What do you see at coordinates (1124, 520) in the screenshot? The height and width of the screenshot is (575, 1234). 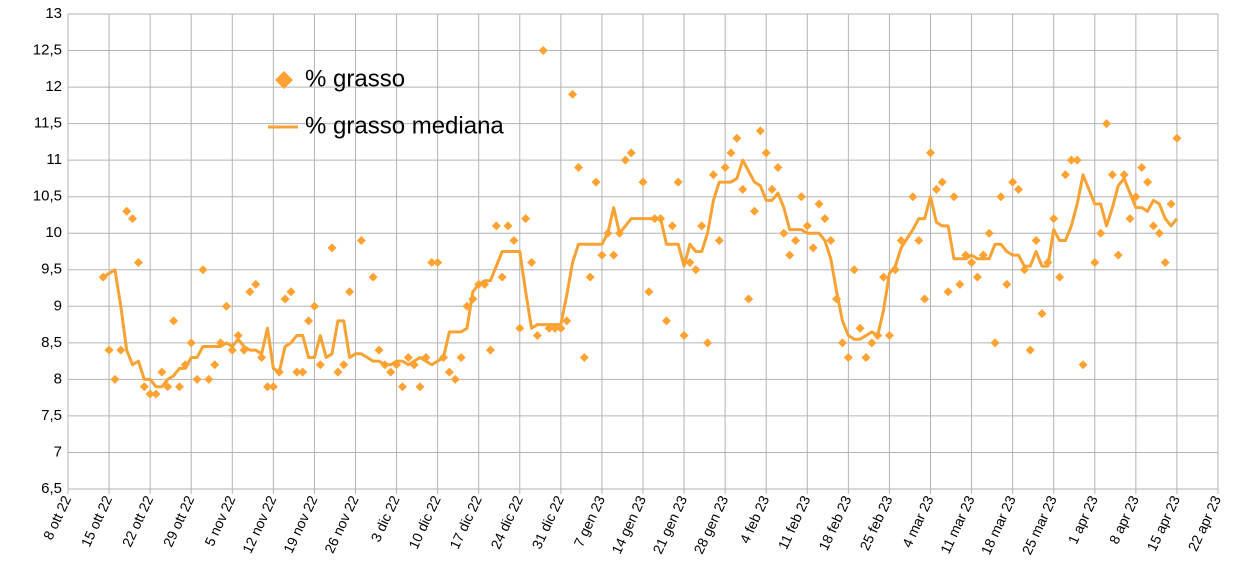 I see `x-tick-label: 8 apr 23` at bounding box center [1124, 520].